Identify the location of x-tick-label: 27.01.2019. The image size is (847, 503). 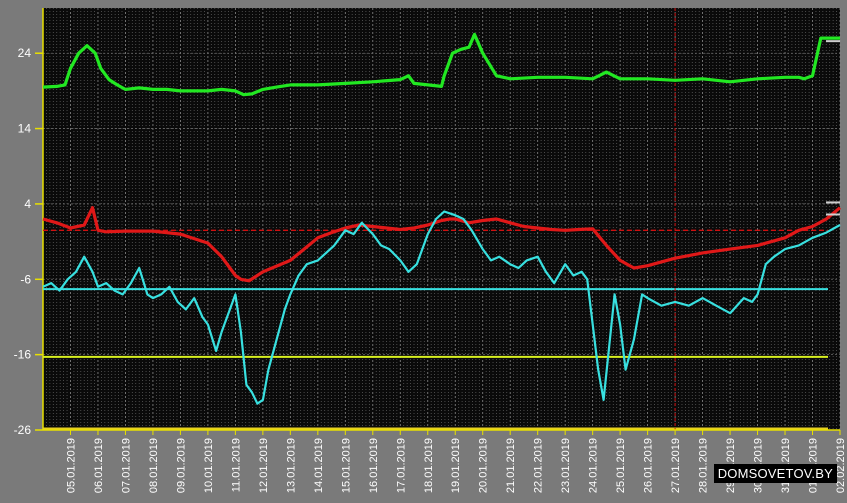
(676, 465).